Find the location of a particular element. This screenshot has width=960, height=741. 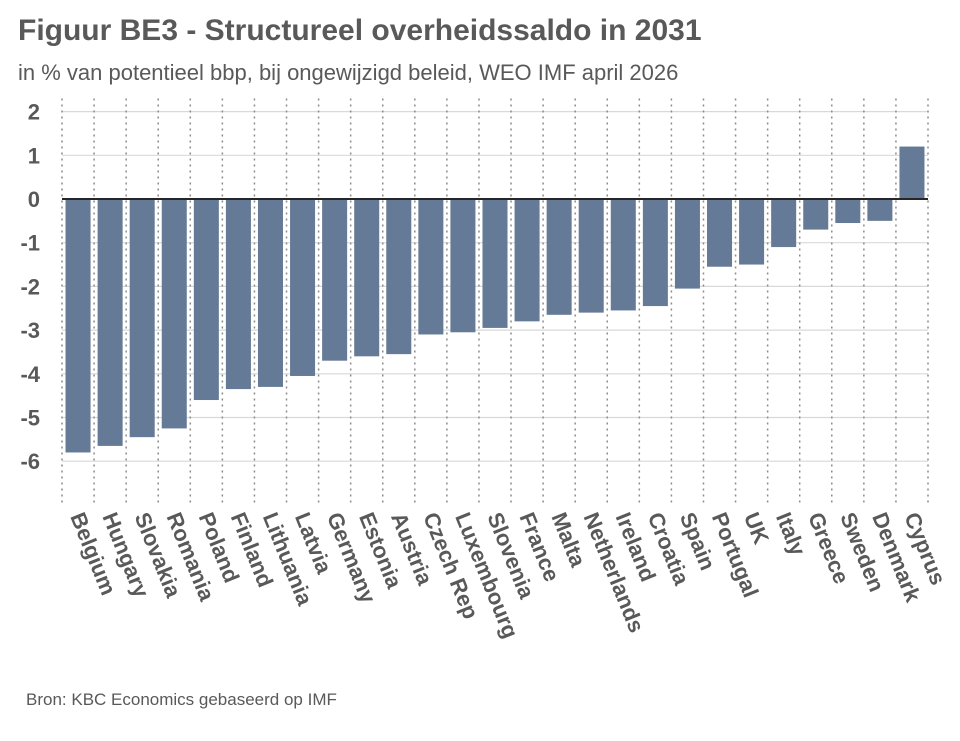

bar-spain is located at coordinates (687, 244).